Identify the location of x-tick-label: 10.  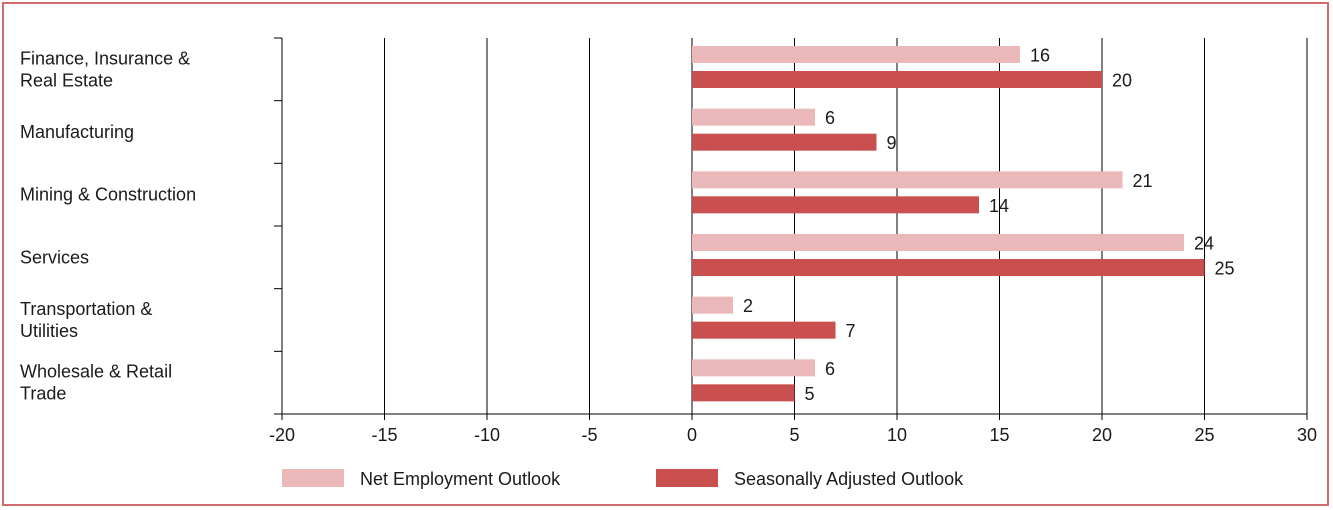
(897, 435).